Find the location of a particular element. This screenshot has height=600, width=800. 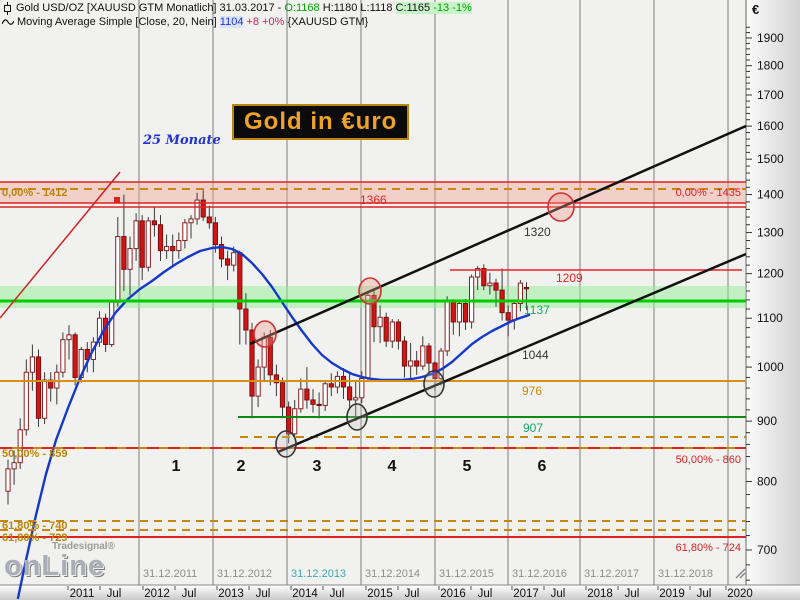

price-axis-panel is located at coordinates (773, 292).